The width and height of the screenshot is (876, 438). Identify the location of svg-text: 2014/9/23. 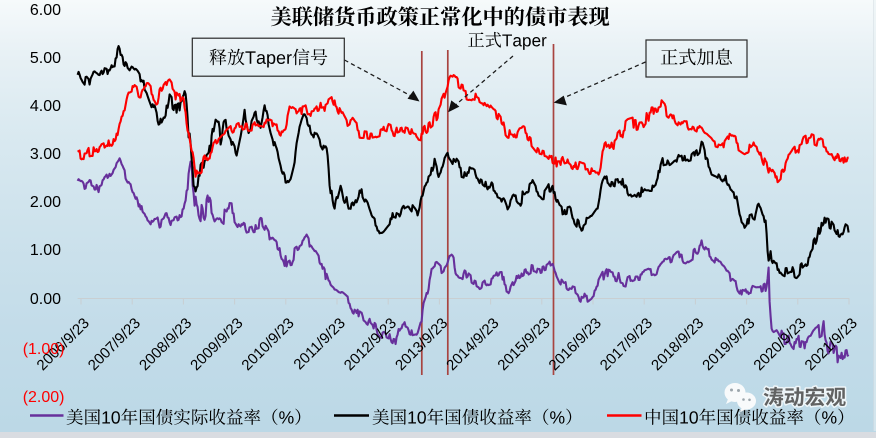
(472, 344).